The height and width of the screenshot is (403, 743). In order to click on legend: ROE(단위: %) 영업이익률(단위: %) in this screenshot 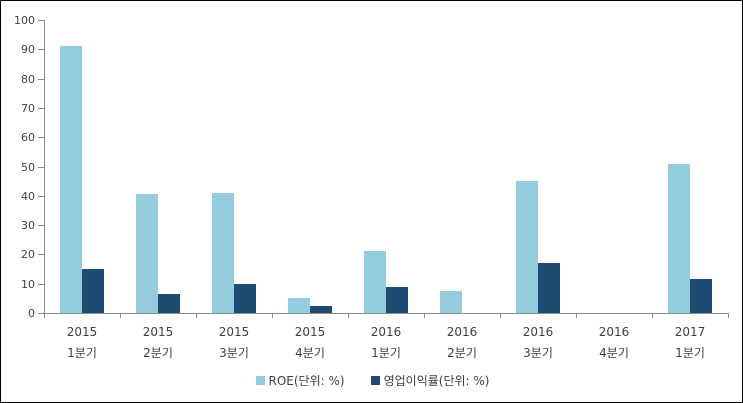, I will do `click(371, 380)`.